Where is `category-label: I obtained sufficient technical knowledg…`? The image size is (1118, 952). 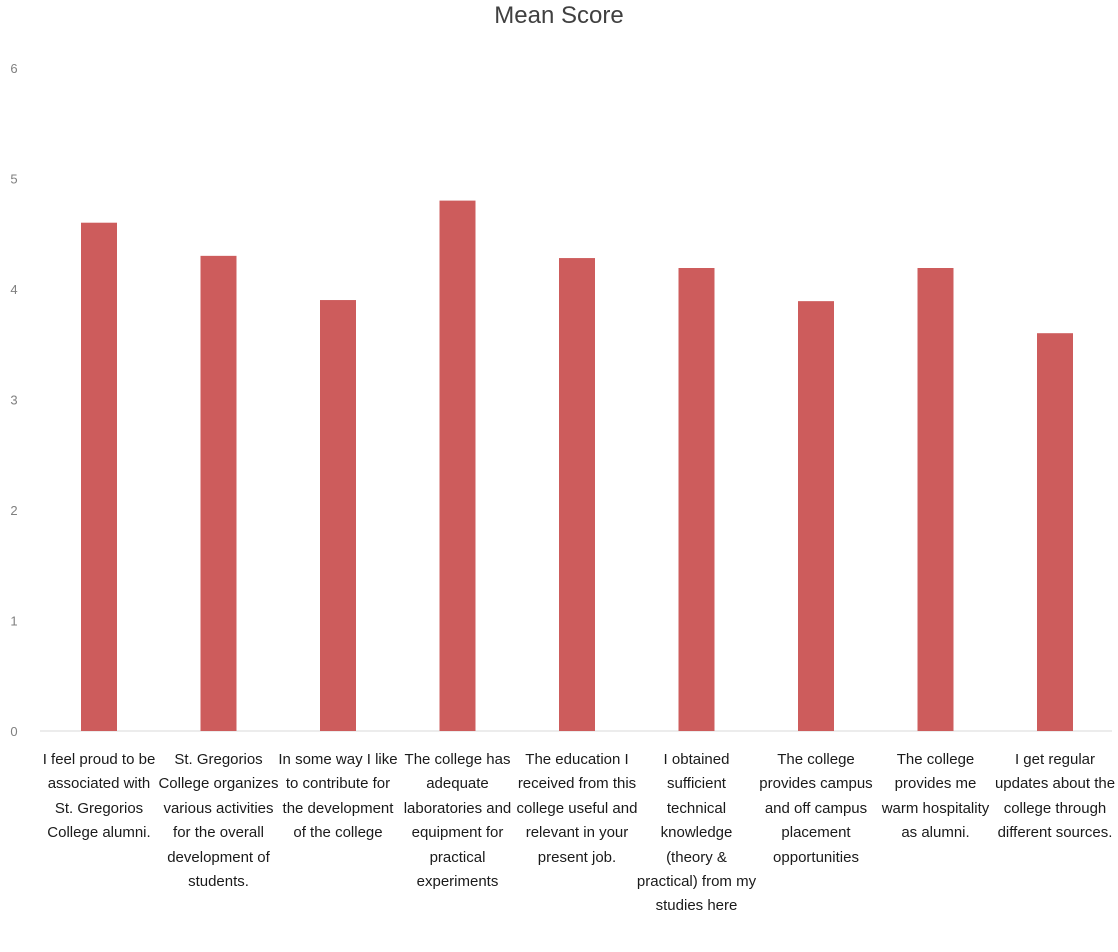
category-label: I obtained sufficient technical knowledg… is located at coordinates (696, 833).